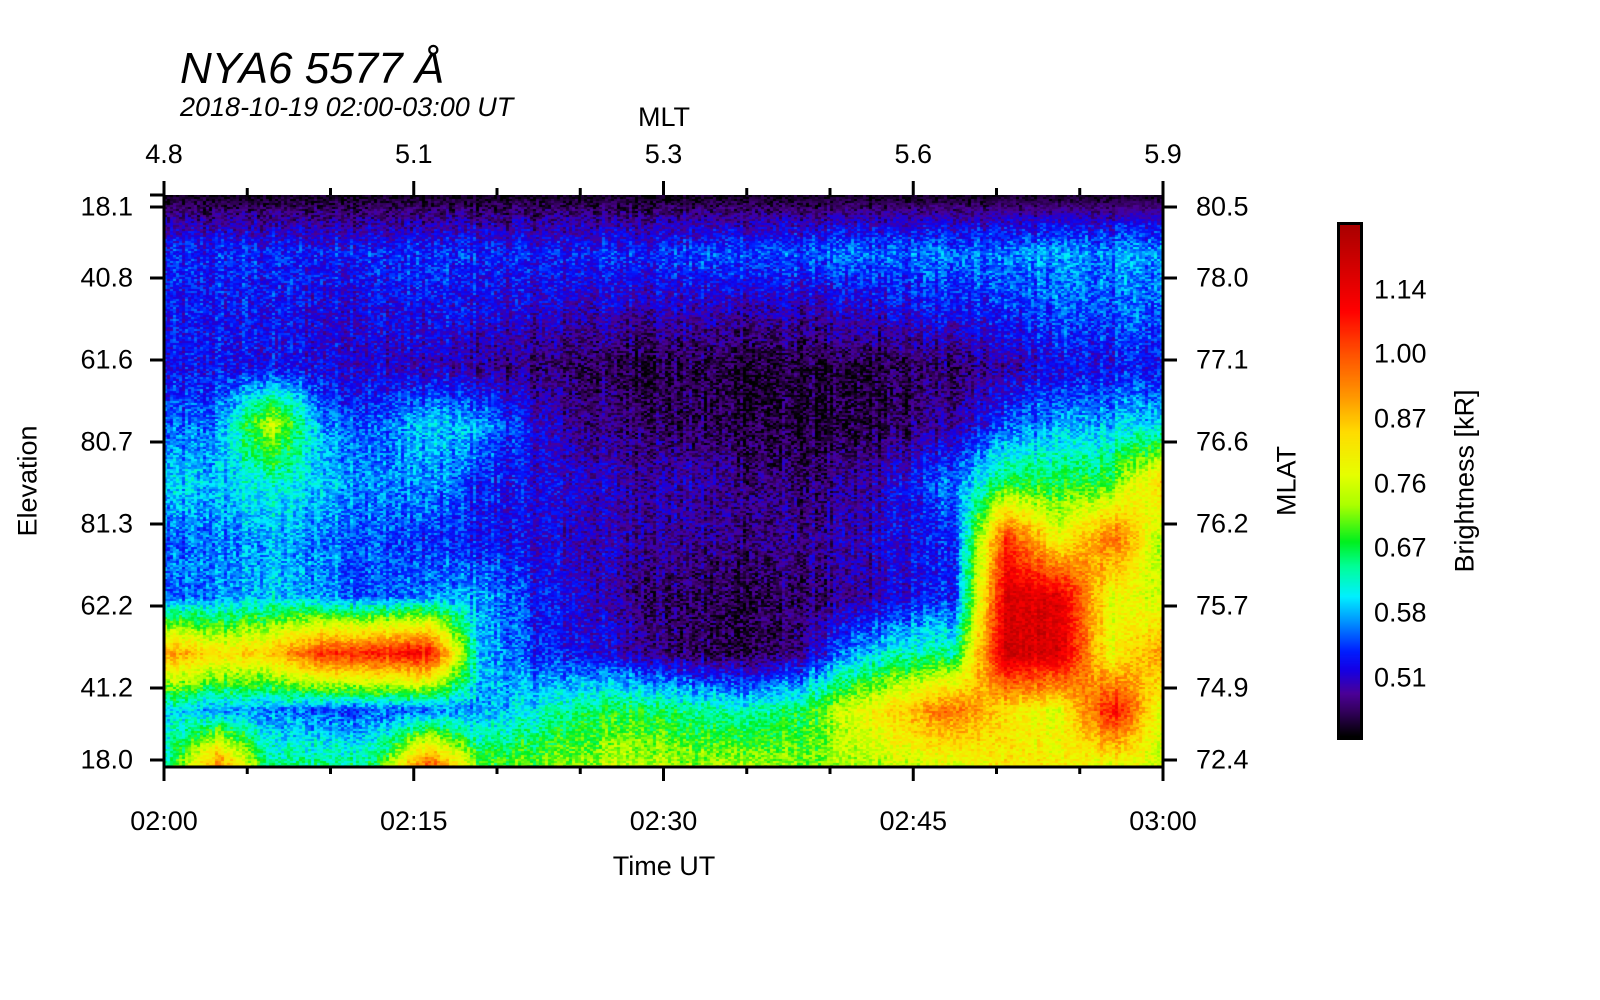 This screenshot has height=1000, width=1600. What do you see at coordinates (106, 523) in the screenshot?
I see `y-tick-label: 81.3` at bounding box center [106, 523].